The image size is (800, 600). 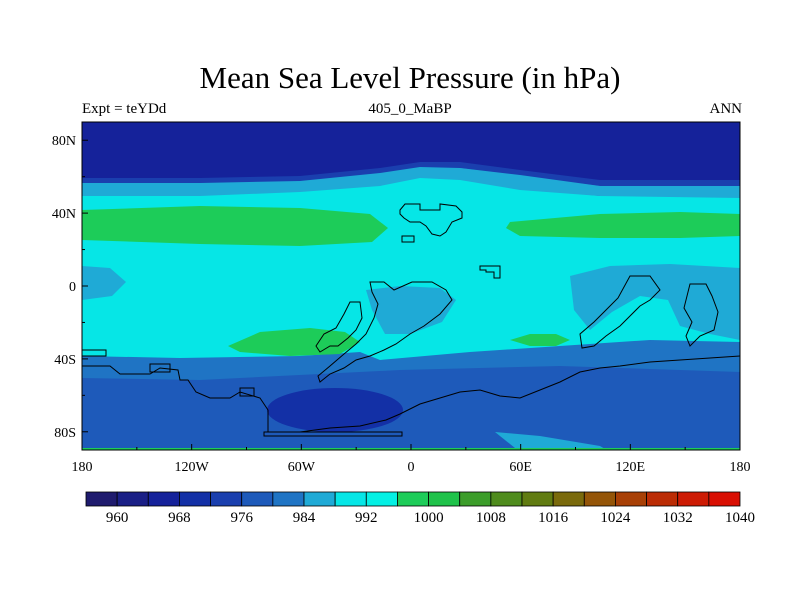 I want to click on colorbar-label: 1008, so click(x=490, y=518).